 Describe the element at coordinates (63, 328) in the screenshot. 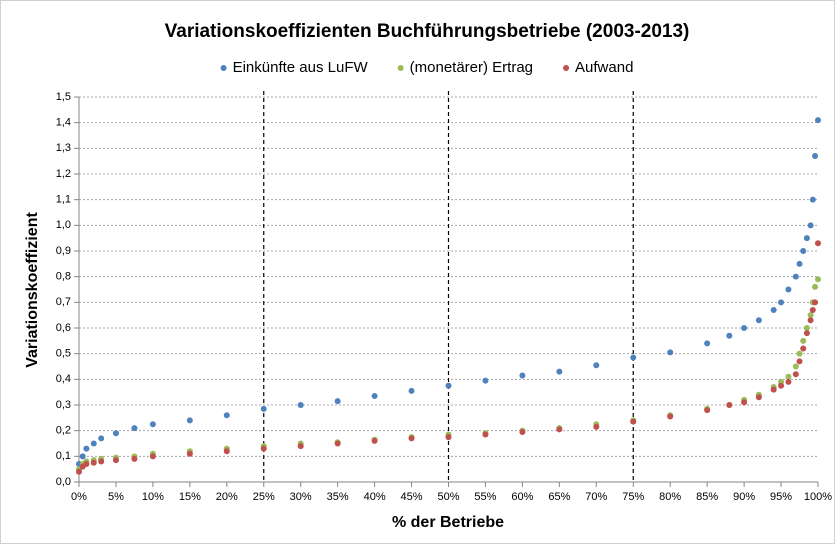

I see `y-tick-label: 0,6` at that location.